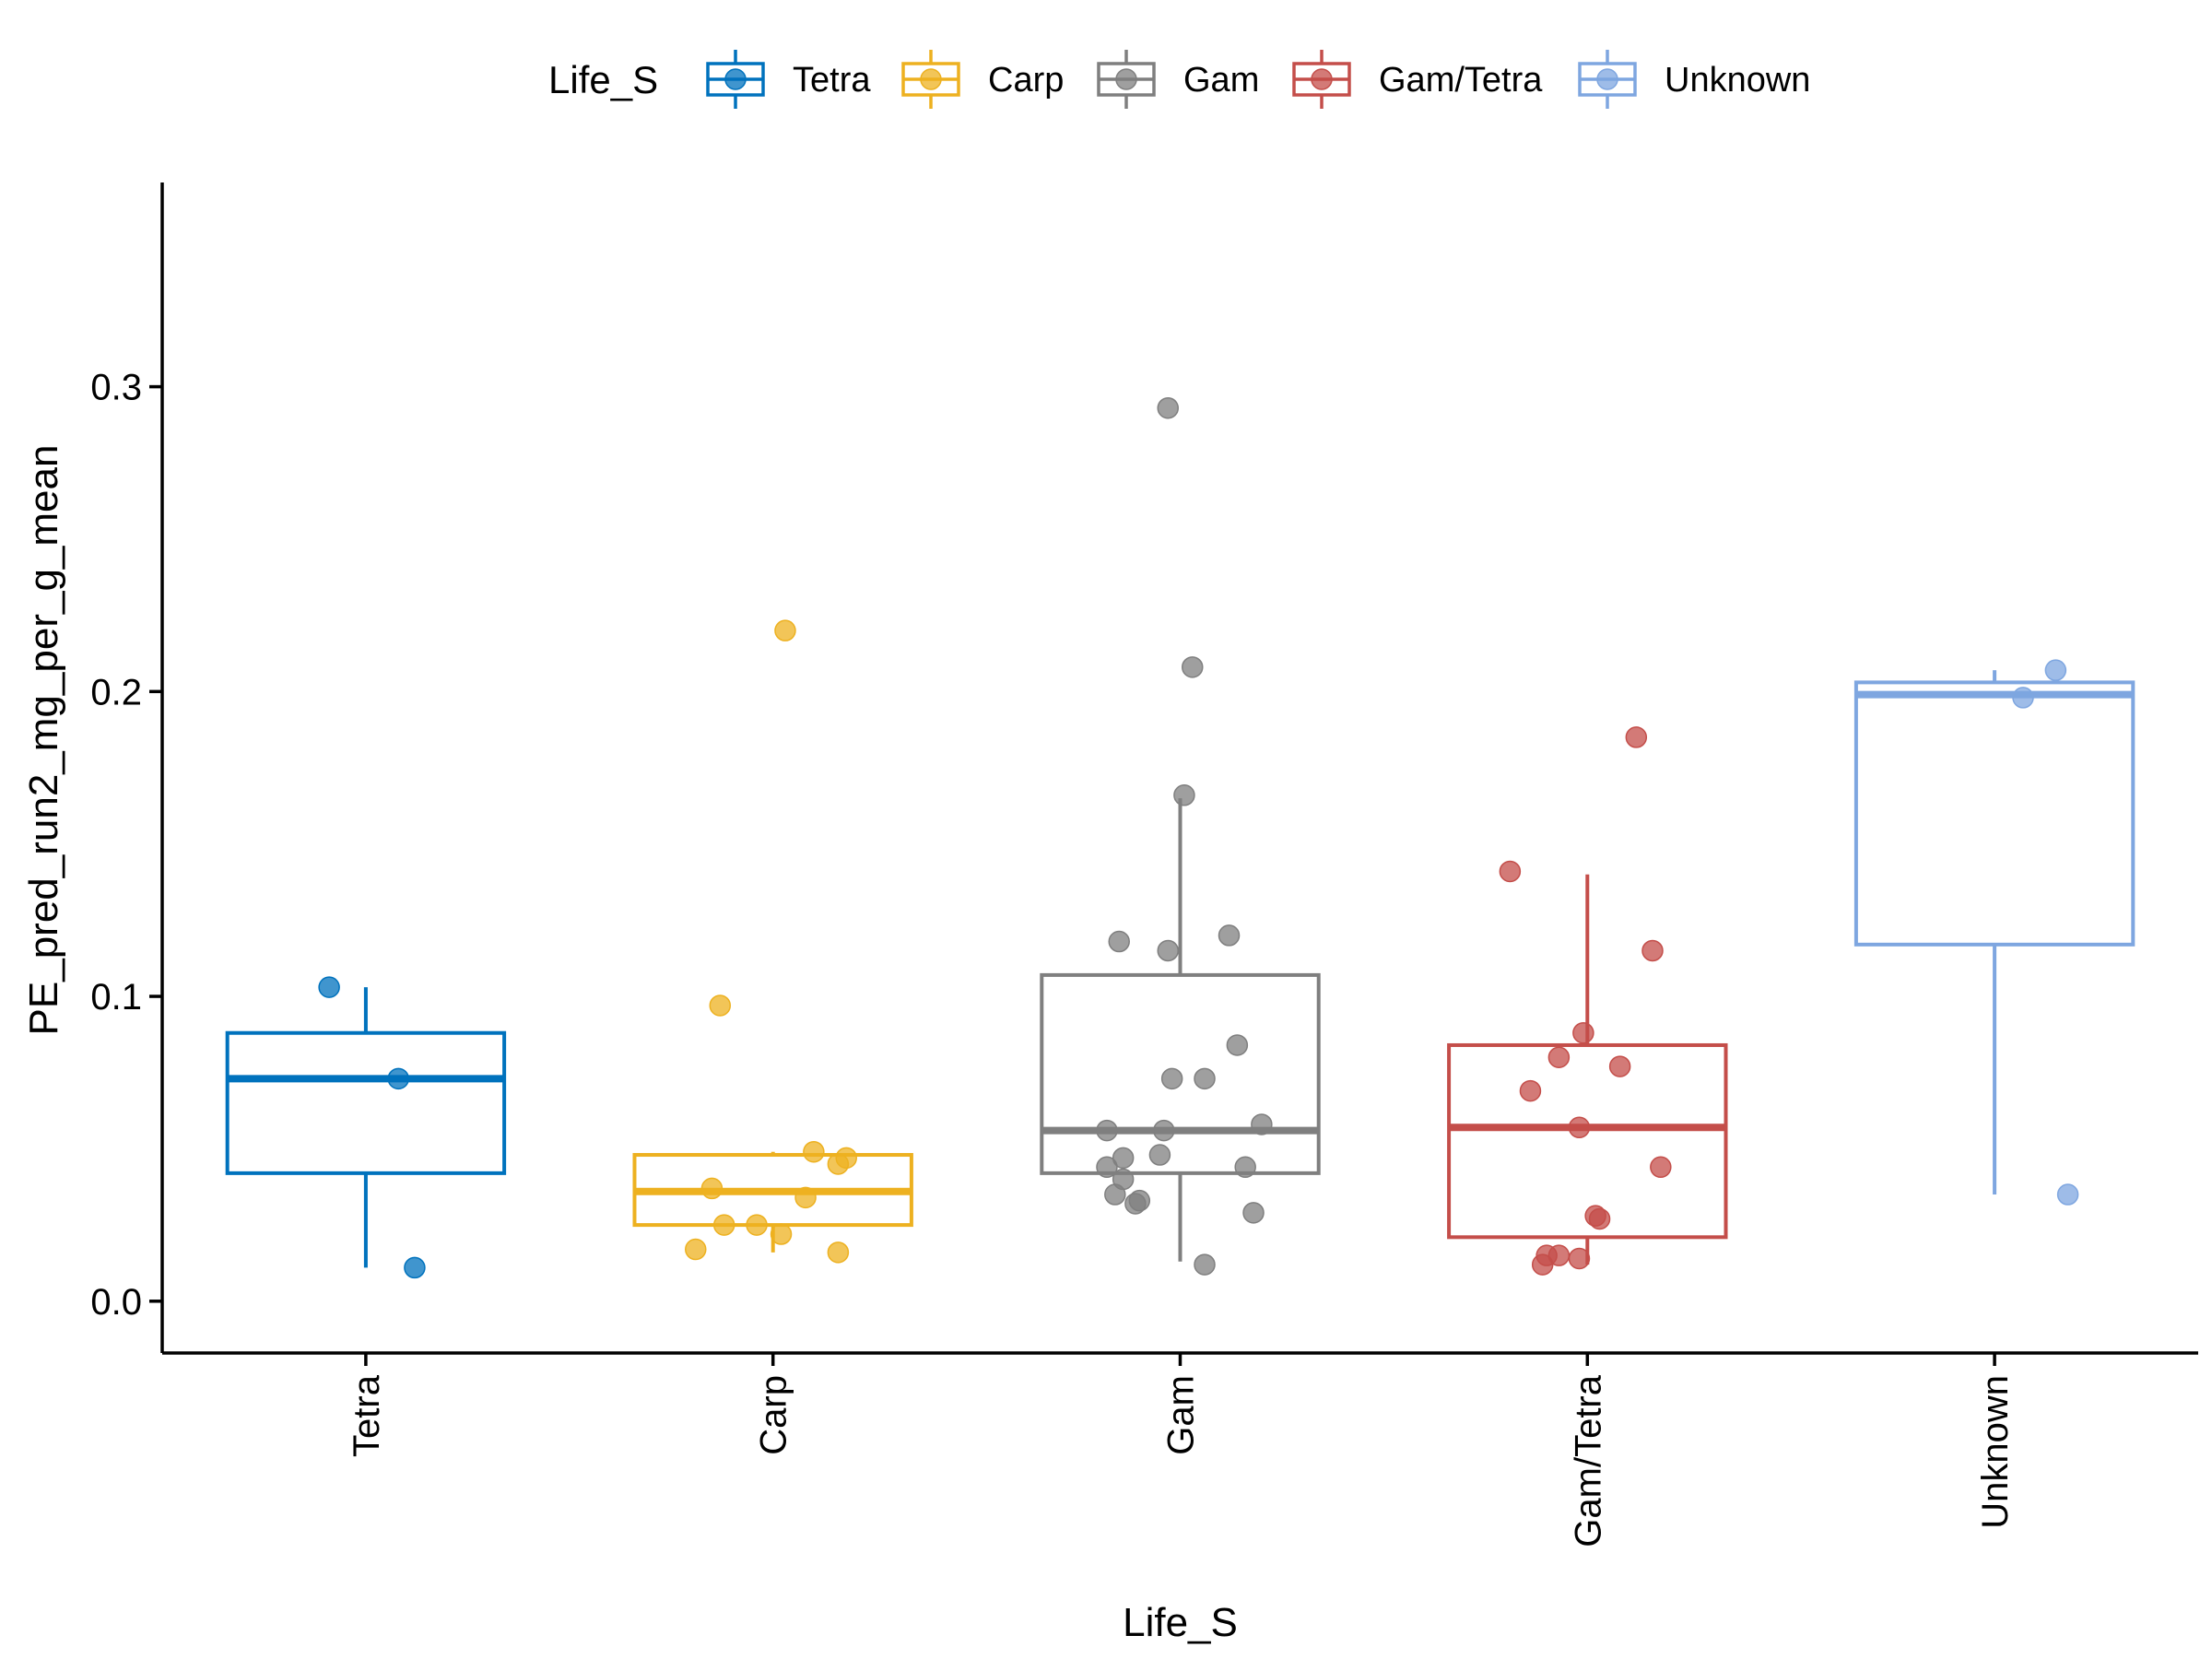 This screenshot has width=2212, height=1659. I want to click on x-tick-label: Gam, so click(1181, 1415).